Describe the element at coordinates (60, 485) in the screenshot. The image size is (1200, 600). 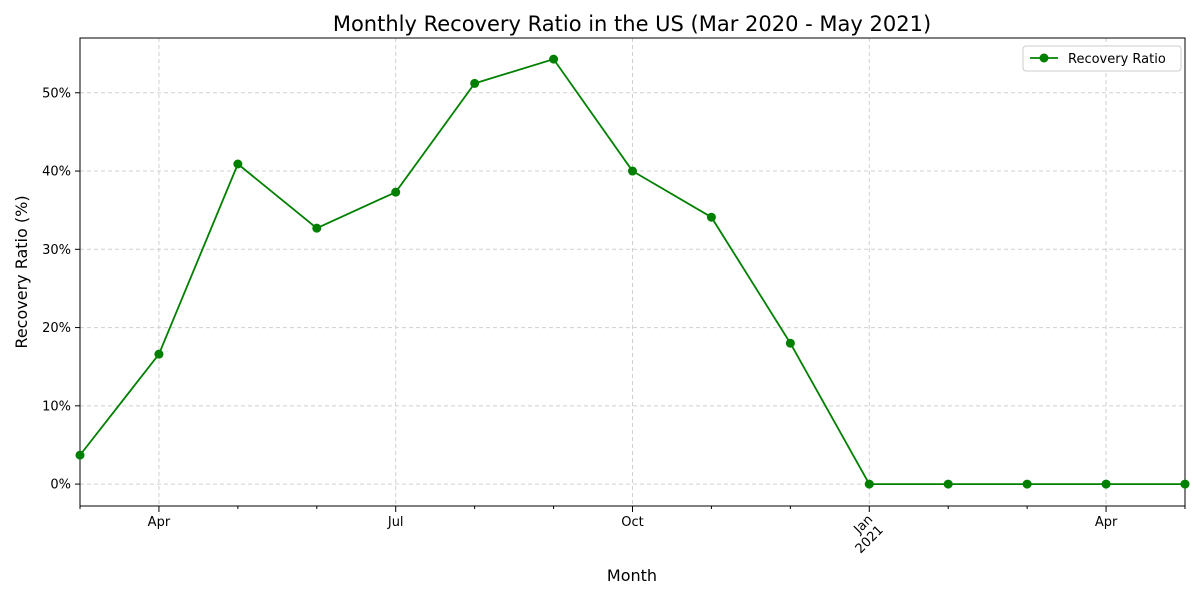
I see `y-tick-label: 0%` at that location.